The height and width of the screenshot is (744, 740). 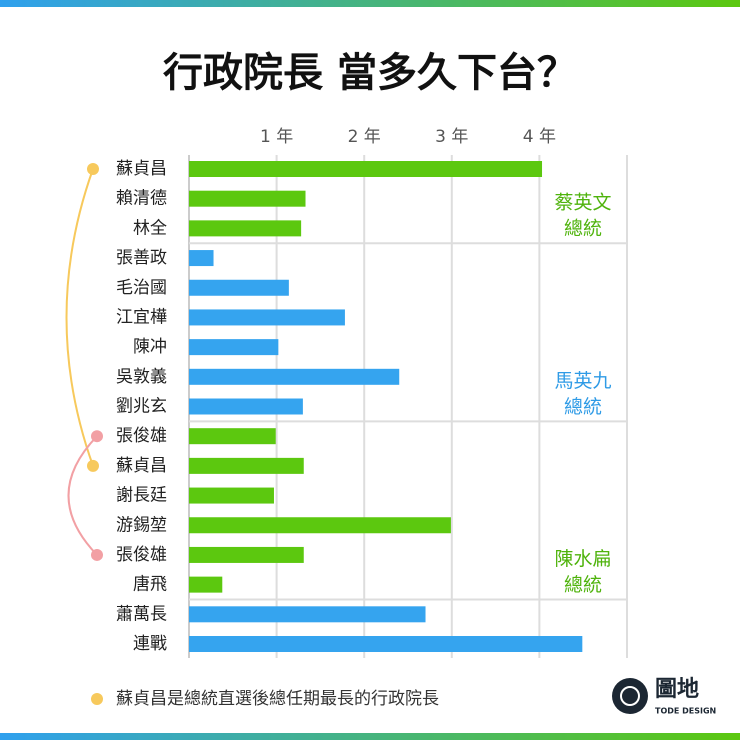 What do you see at coordinates (539, 137) in the screenshot?
I see `x-tick-label: 4 年` at bounding box center [539, 137].